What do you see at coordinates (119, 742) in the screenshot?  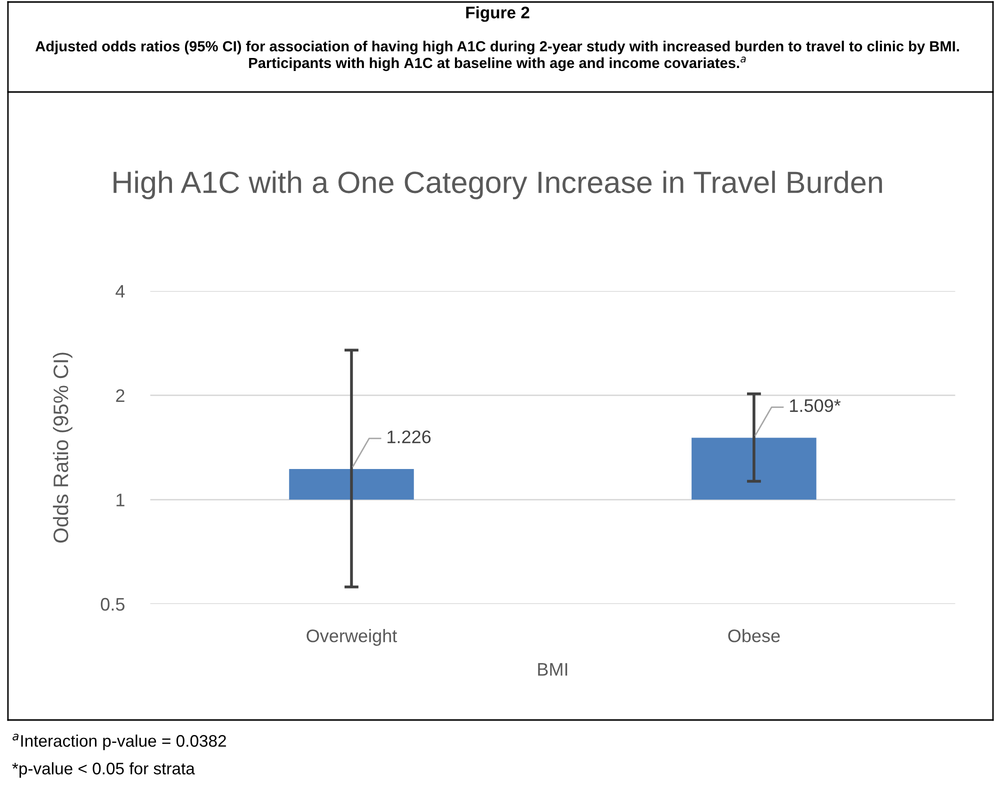 I see `text: $^{a}$Interaction p-value = 0.0382` at bounding box center [119, 742].